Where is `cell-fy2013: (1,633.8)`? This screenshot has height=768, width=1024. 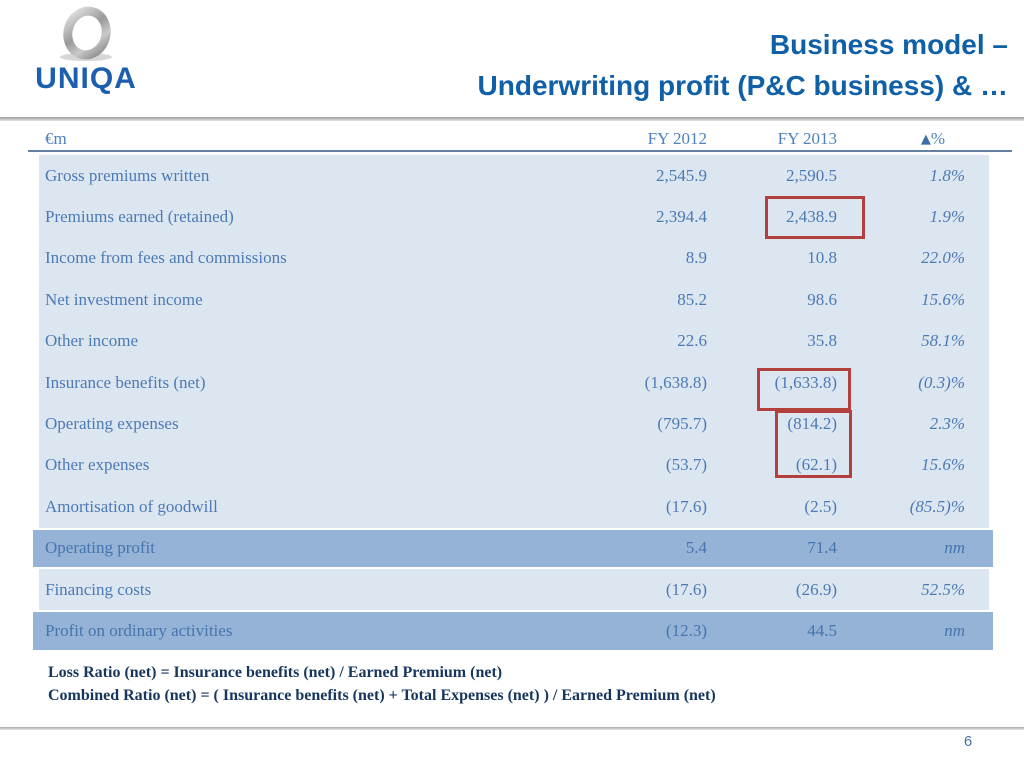 cell-fy2013: (1,633.8) is located at coordinates (805, 382).